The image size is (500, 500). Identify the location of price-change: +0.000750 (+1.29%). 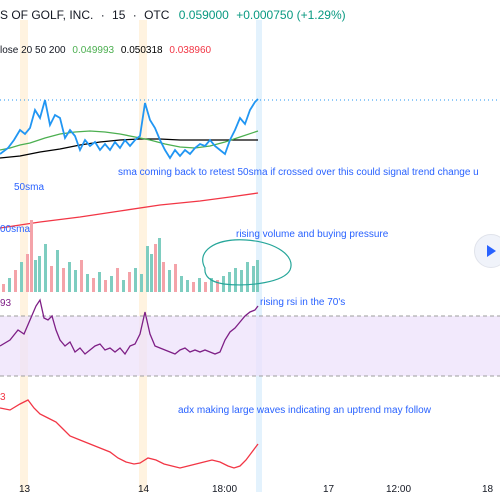
(291, 15).